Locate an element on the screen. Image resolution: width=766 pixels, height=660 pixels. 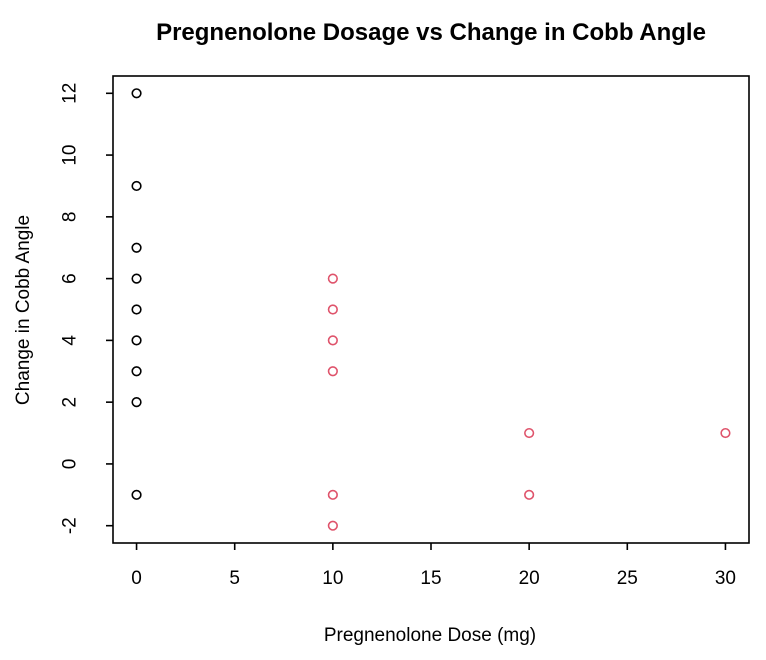
y-tick-label: 8 is located at coordinates (70, 217).